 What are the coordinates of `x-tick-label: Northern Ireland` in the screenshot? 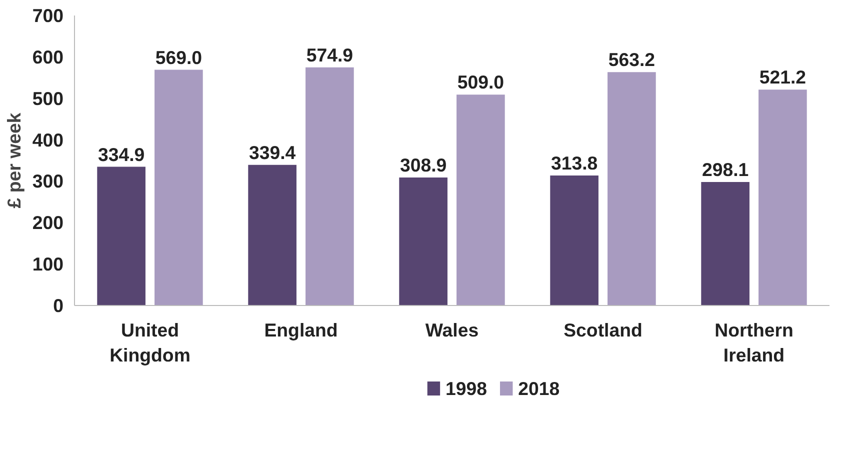 It's located at (754, 343).